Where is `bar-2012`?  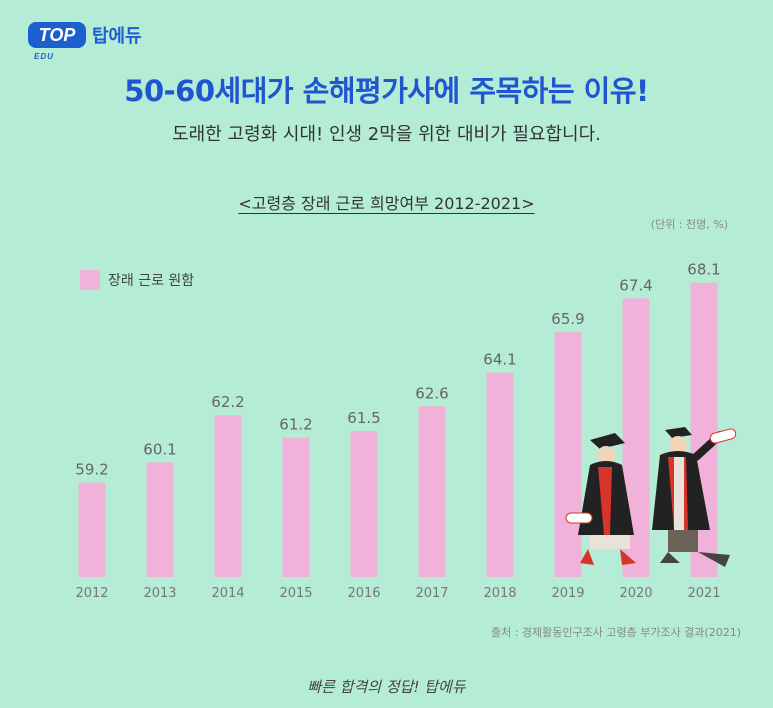
bar-2012 is located at coordinates (92, 529).